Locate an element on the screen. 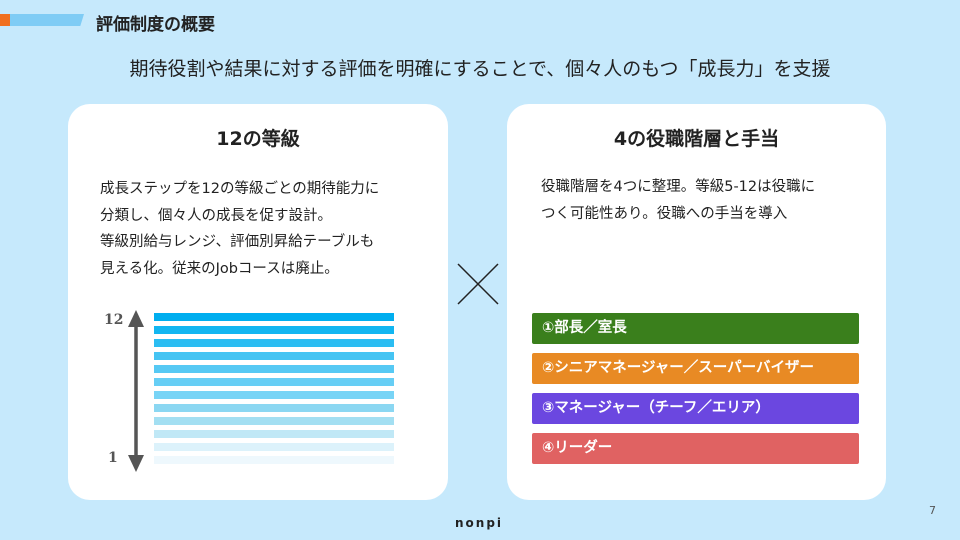  desc-line: 成長ステップを12の等級ごとの期待能力に is located at coordinates (240, 189).